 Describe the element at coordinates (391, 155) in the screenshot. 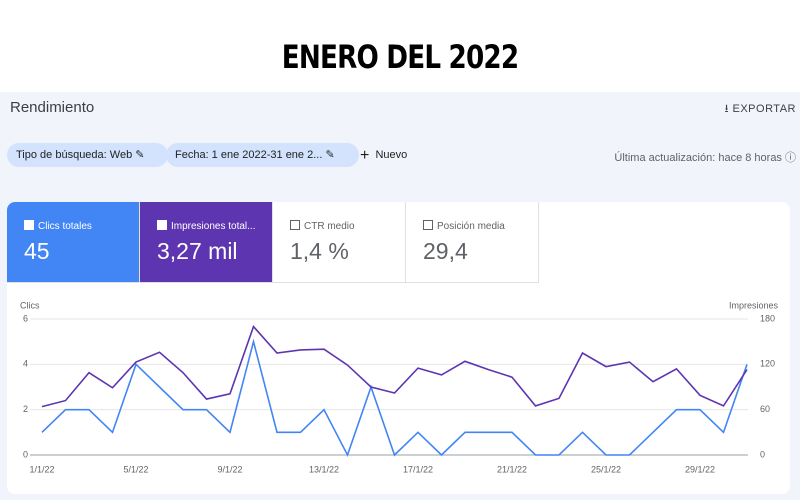

I see `new-label: Nuevo` at that location.